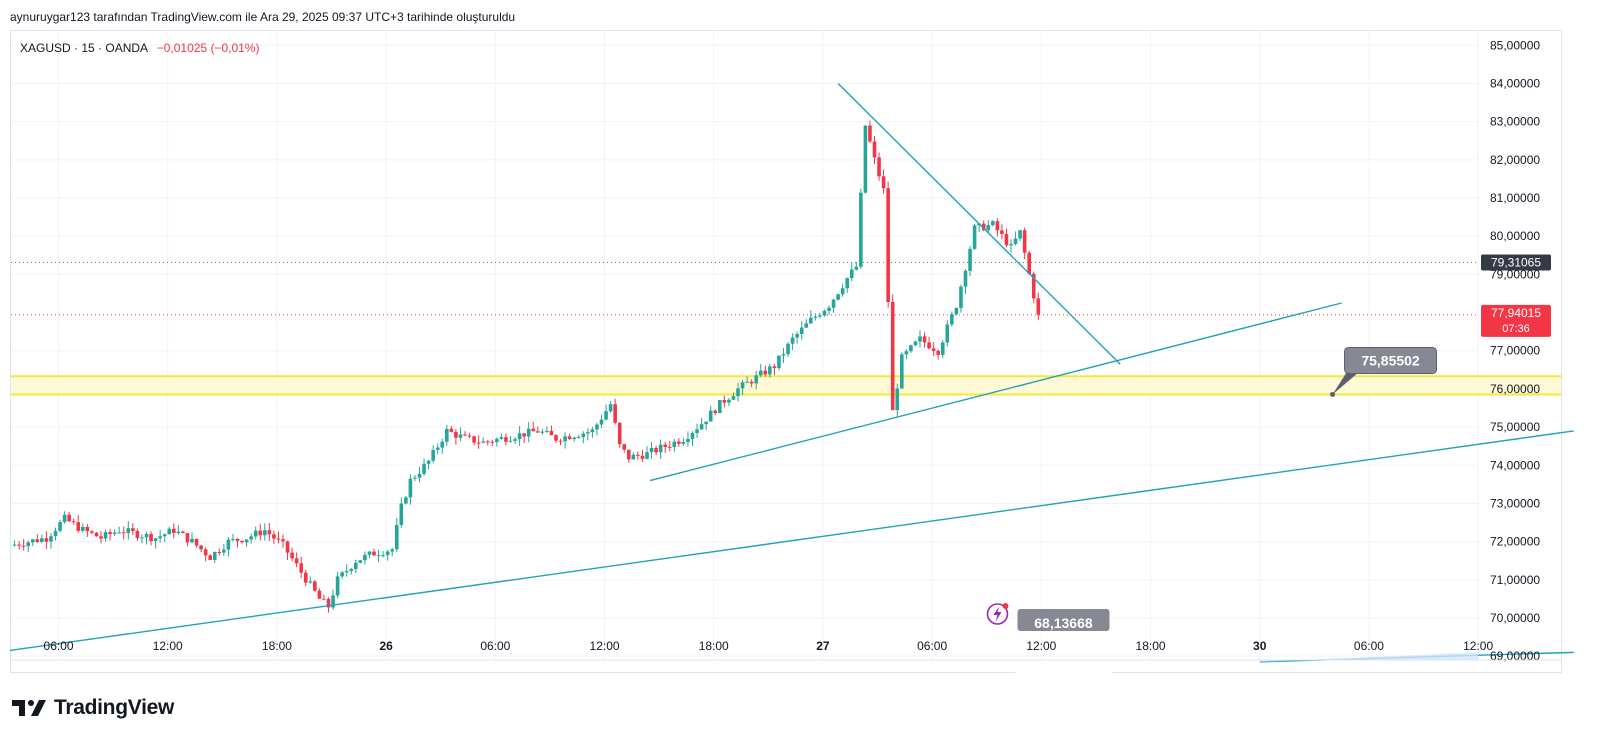  I want to click on symbol-label: XAGUSD · 15 · OANDA, so click(84, 48).